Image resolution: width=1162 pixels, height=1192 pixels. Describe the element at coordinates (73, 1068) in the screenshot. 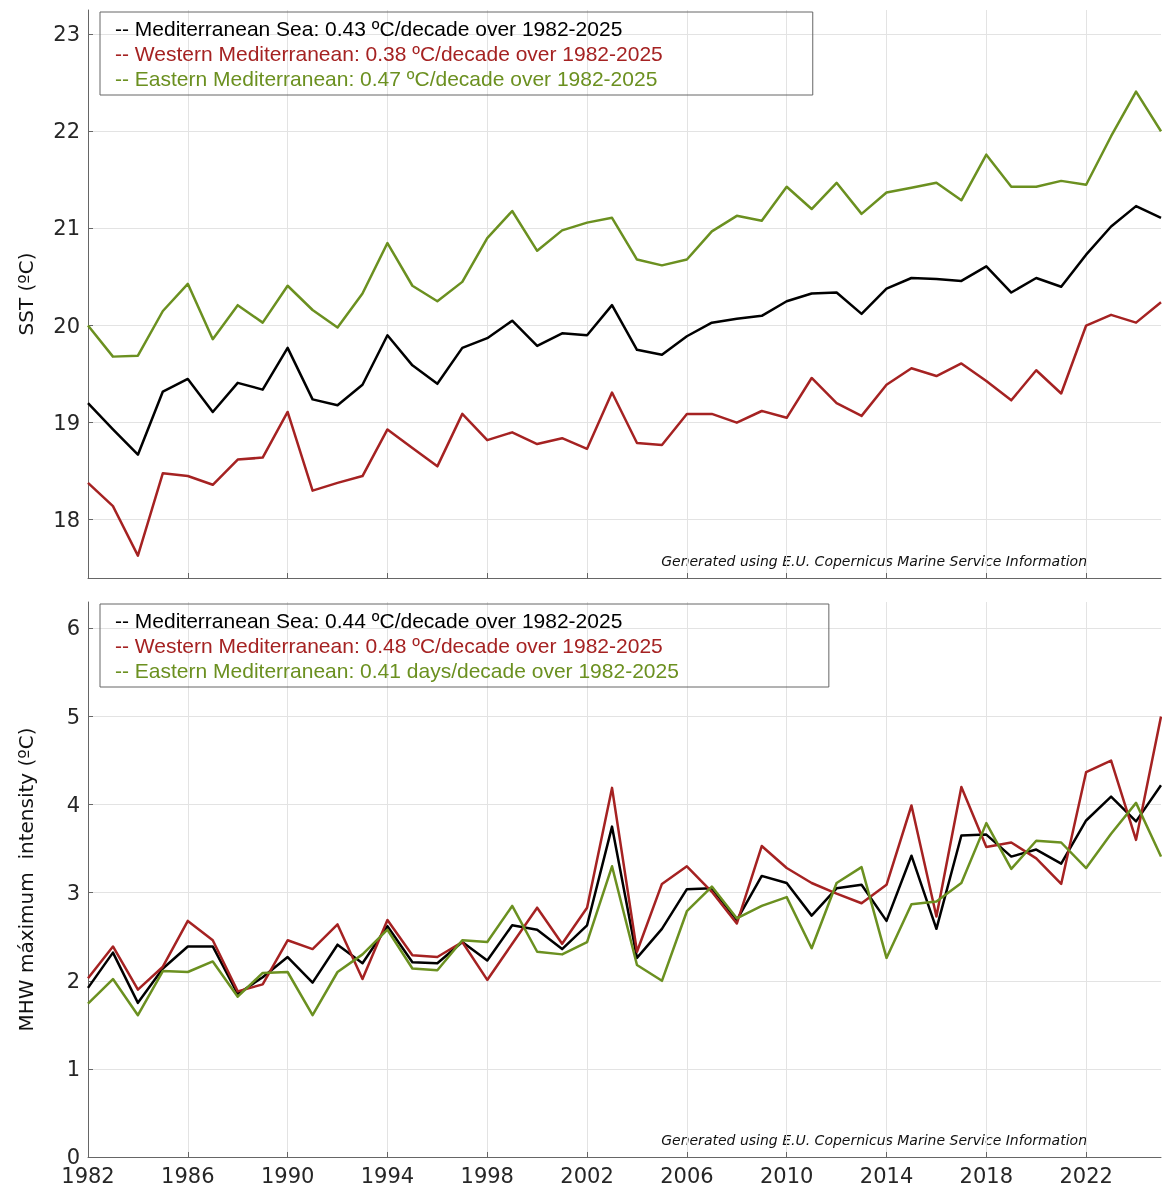

I see `y-tick-label: 1` at that location.